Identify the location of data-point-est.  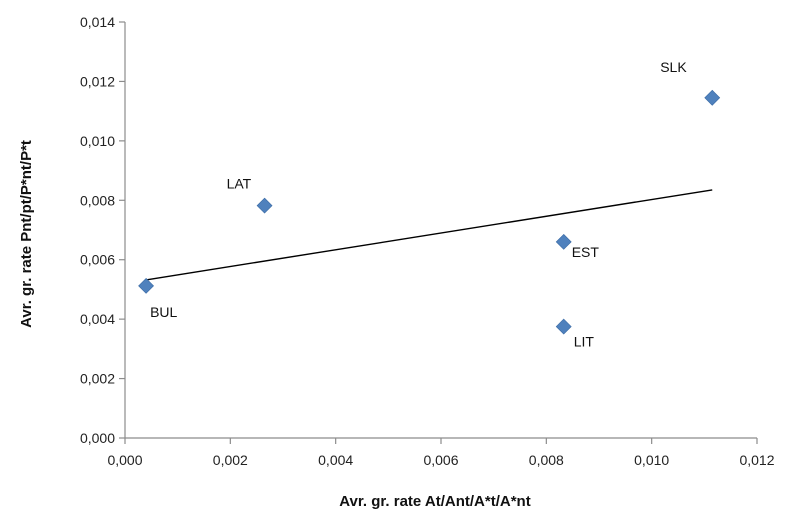
(563, 241).